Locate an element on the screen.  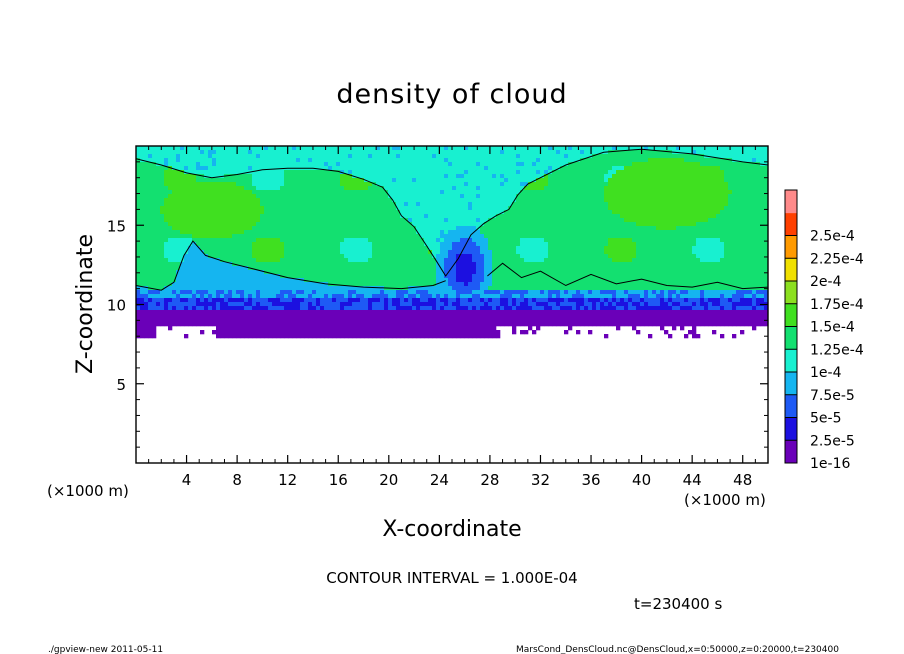
colorbar-label: 1.25e-4 is located at coordinates (837, 350).